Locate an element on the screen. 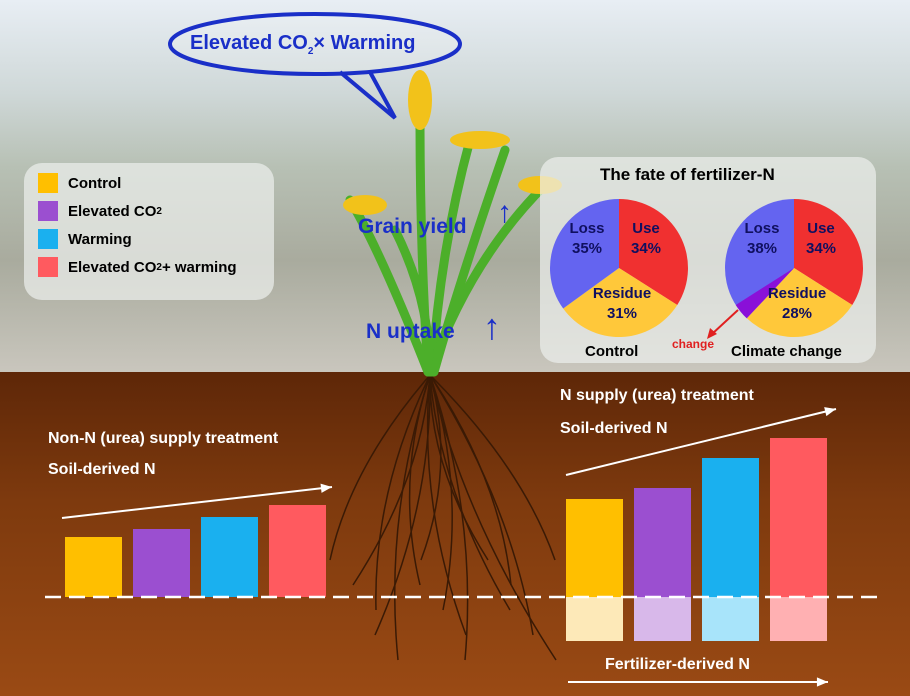  trend-arrow-fertilizer-head is located at coordinates (822, 682).